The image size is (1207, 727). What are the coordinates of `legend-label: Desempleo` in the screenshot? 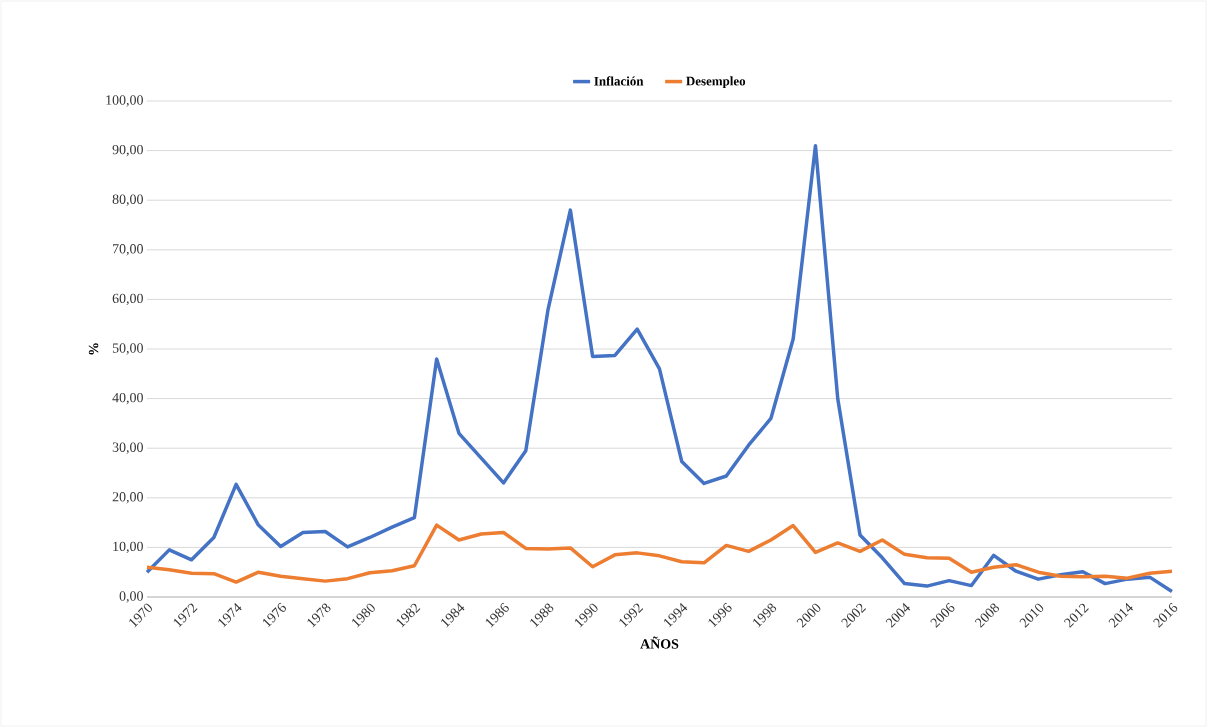 It's located at (716, 82).